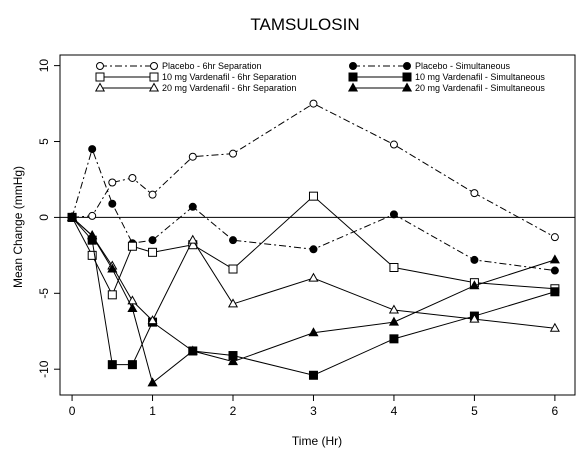  Describe the element at coordinates (233, 411) in the screenshot. I see `x-tick-label: 2` at that location.